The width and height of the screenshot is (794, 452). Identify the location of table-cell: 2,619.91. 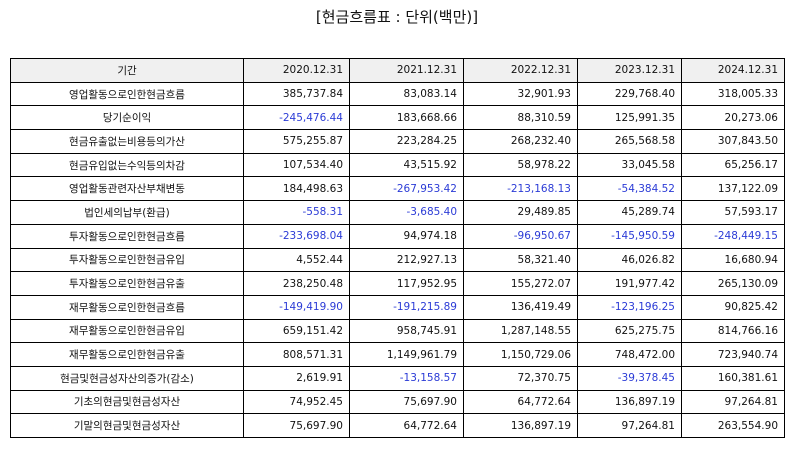
(296, 378).